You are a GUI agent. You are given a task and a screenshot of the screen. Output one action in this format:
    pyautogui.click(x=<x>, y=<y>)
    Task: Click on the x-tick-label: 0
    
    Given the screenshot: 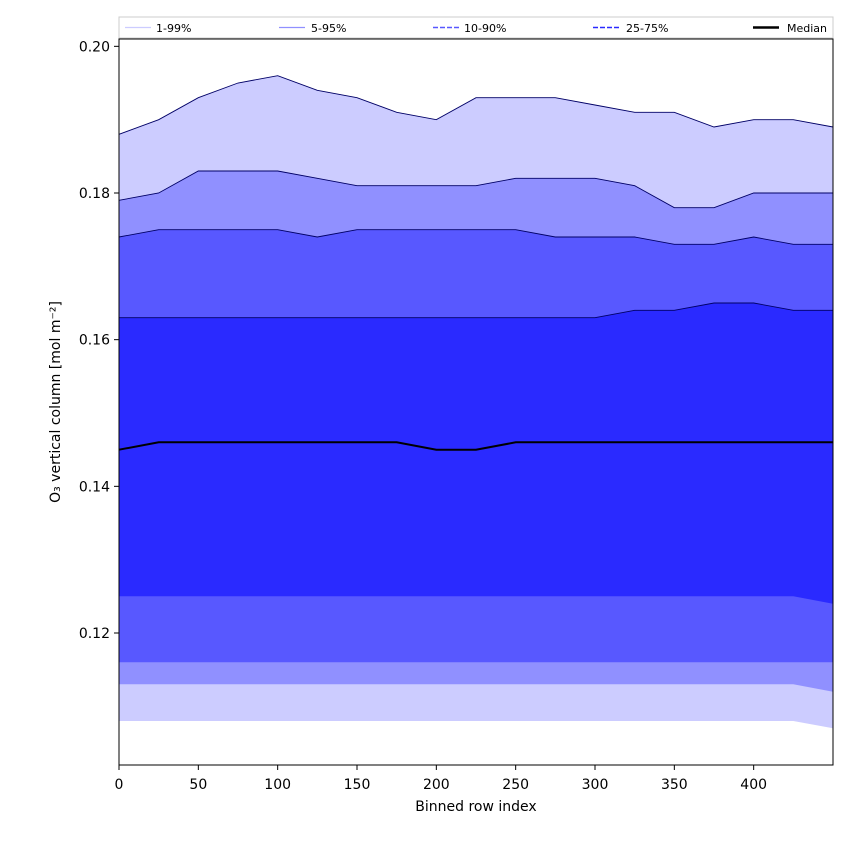 What is the action you would take?
    pyautogui.click(x=119, y=785)
    